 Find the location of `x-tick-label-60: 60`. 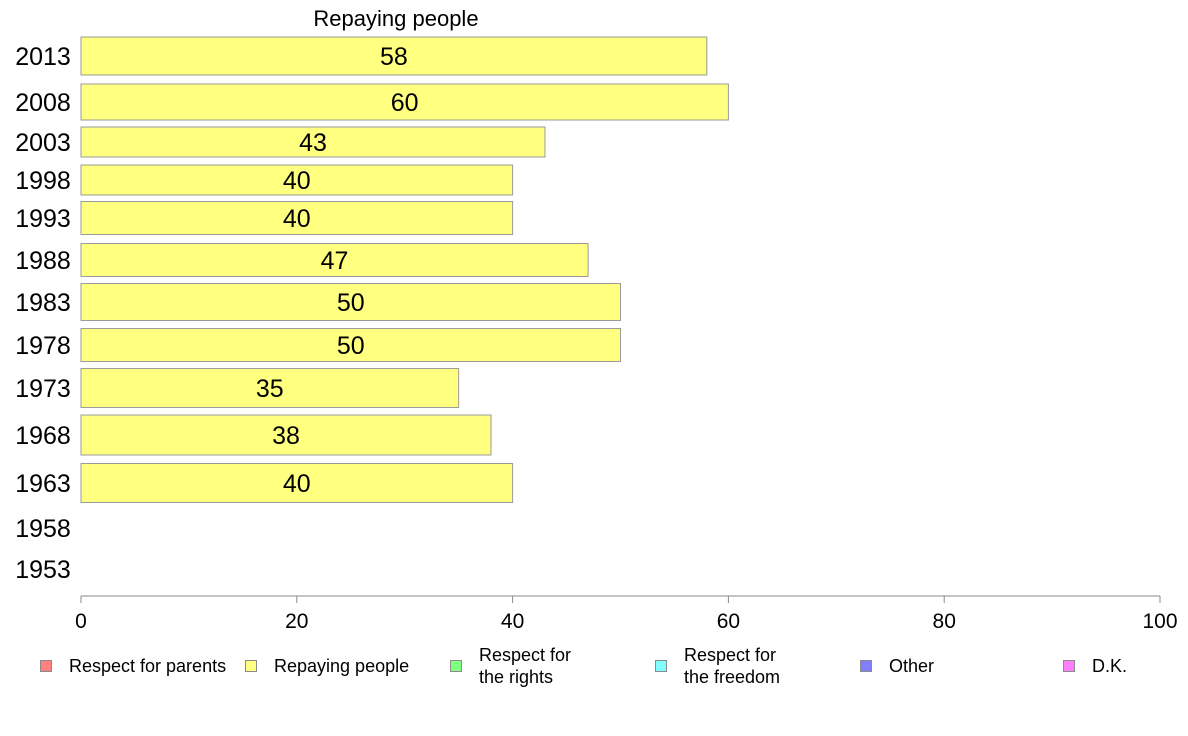

x-tick-label-60: 60 is located at coordinates (728, 621).